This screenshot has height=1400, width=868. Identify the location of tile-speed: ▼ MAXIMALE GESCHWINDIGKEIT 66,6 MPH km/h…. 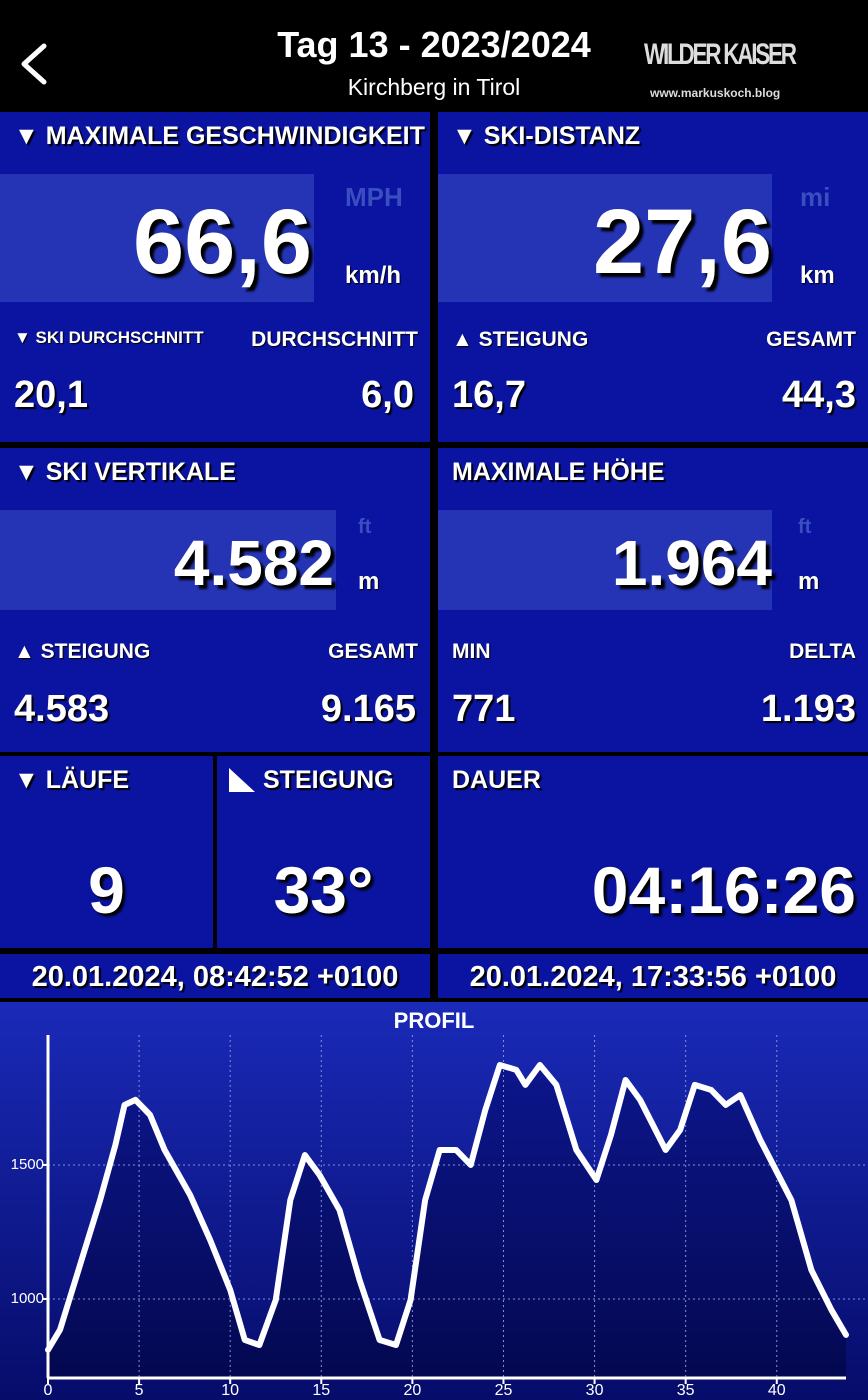
(215, 277).